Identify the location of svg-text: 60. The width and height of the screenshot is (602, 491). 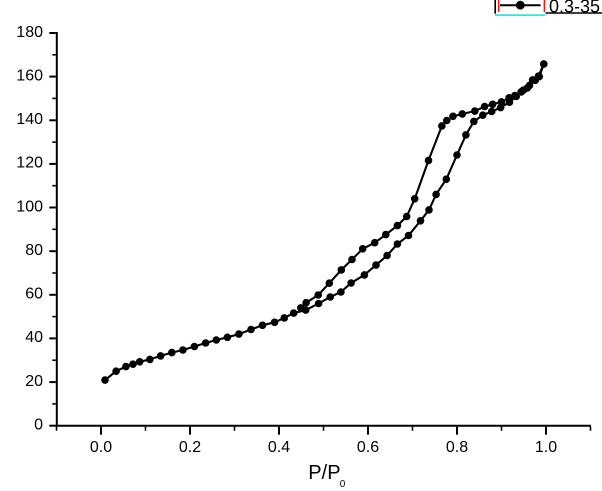
(34, 294).